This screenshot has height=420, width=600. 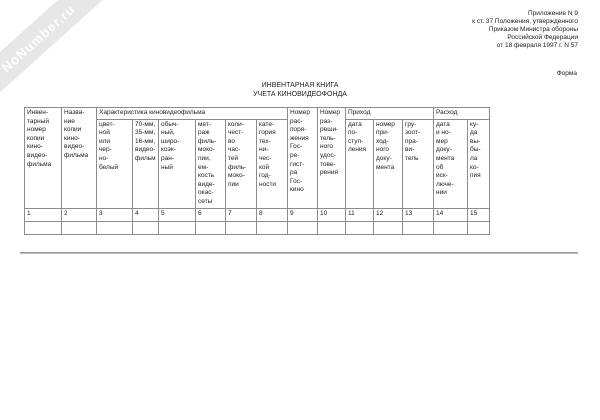 What do you see at coordinates (39, 38) in the screenshot?
I see `watermark-text: NoNumber.ru` at bounding box center [39, 38].